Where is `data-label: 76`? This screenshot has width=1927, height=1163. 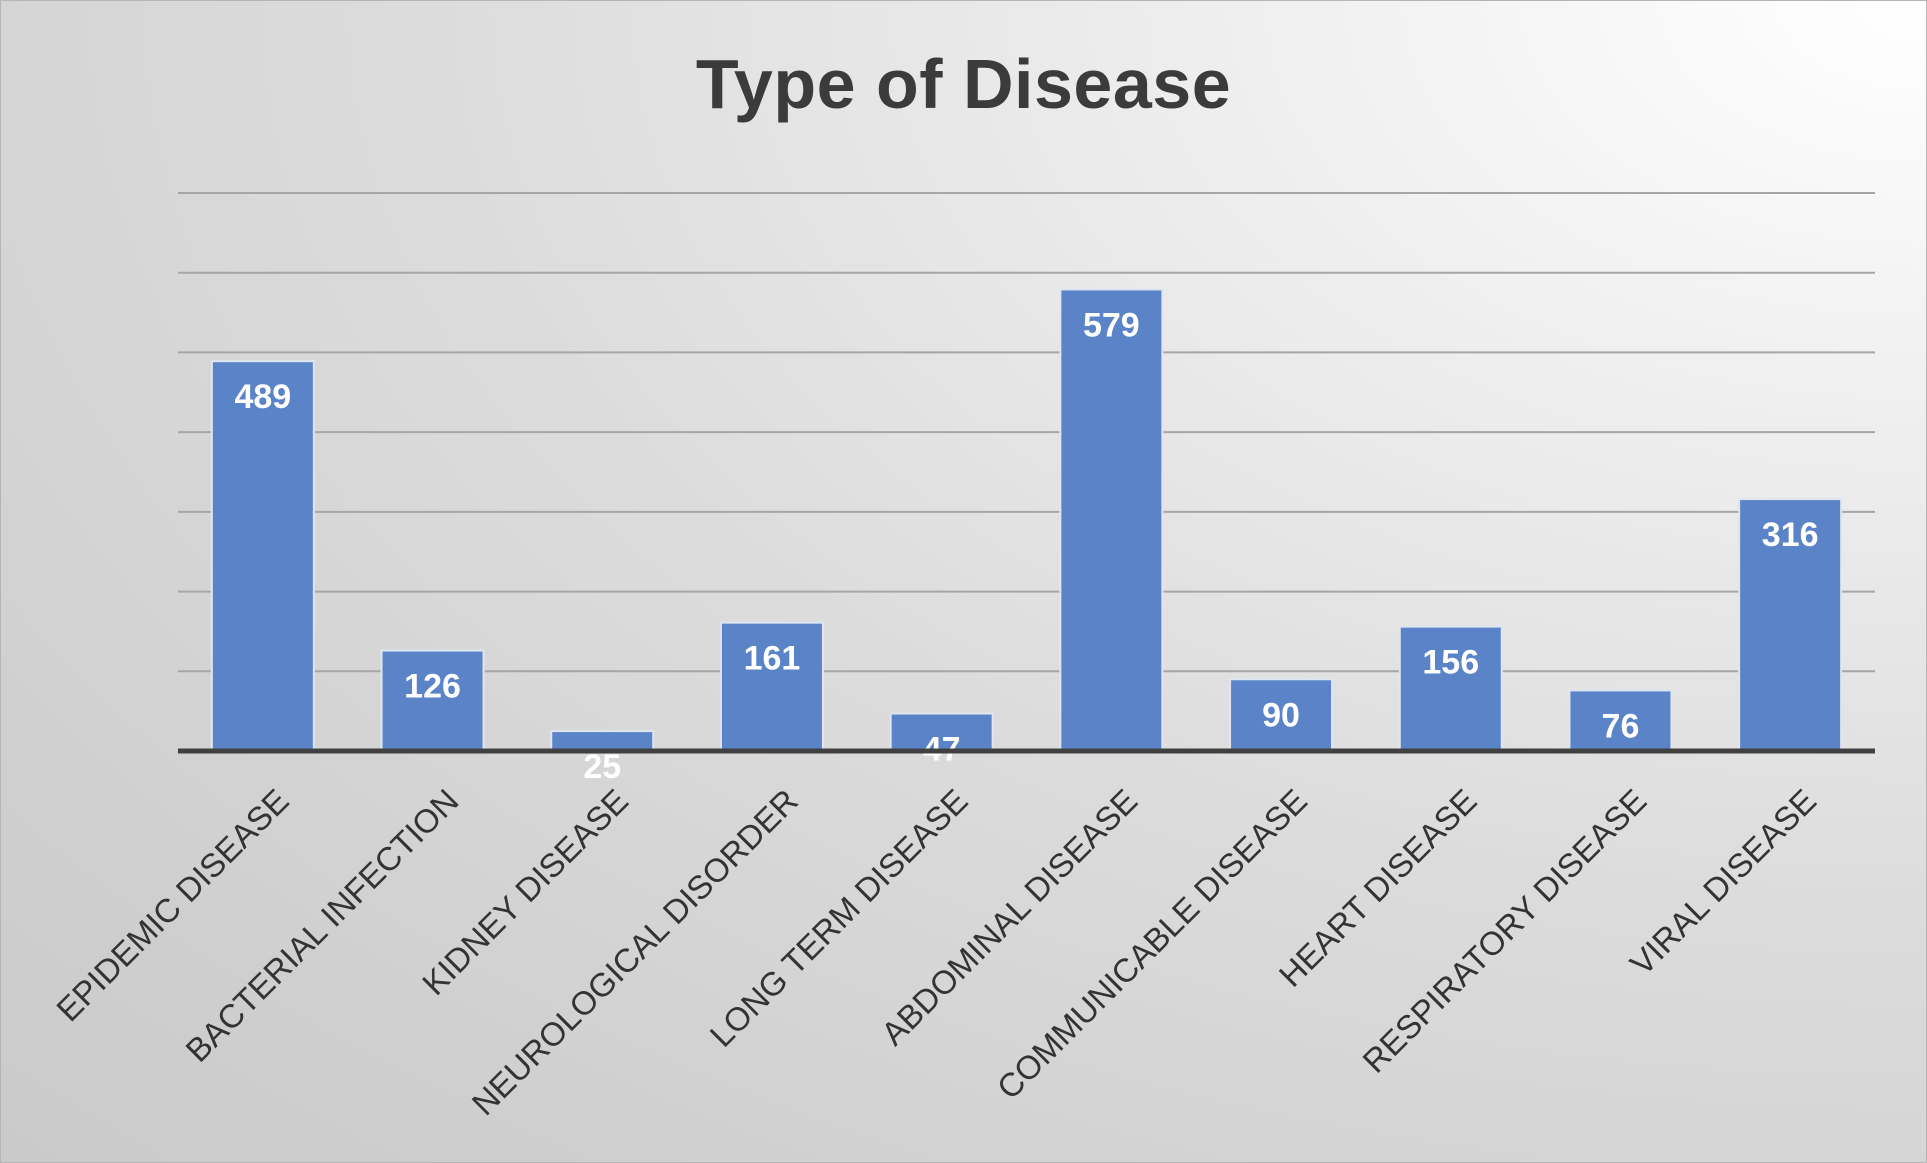 data-label: 76 is located at coordinates (1621, 726).